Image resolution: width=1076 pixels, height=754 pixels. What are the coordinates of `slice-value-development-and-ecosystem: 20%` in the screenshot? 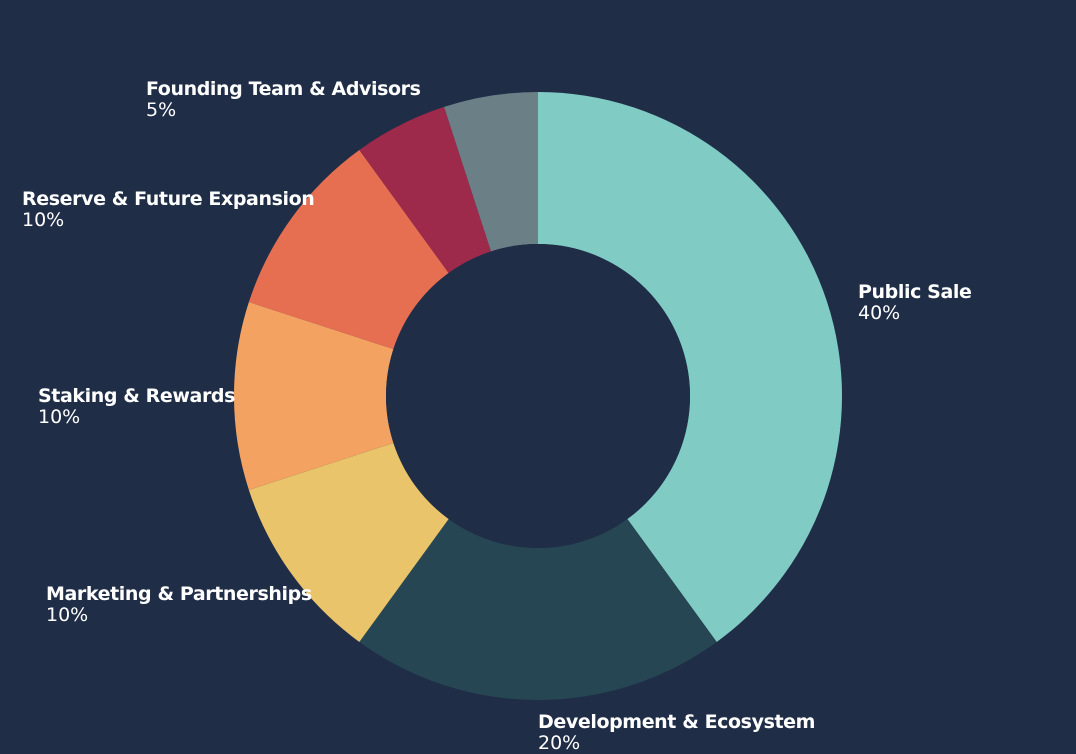 It's located at (559, 743).